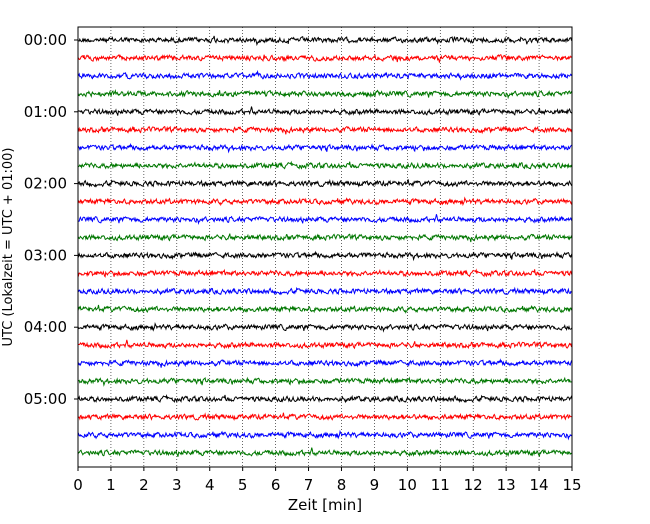 The height and width of the screenshot is (524, 650). I want to click on x-tick-label: 11, so click(440, 485).